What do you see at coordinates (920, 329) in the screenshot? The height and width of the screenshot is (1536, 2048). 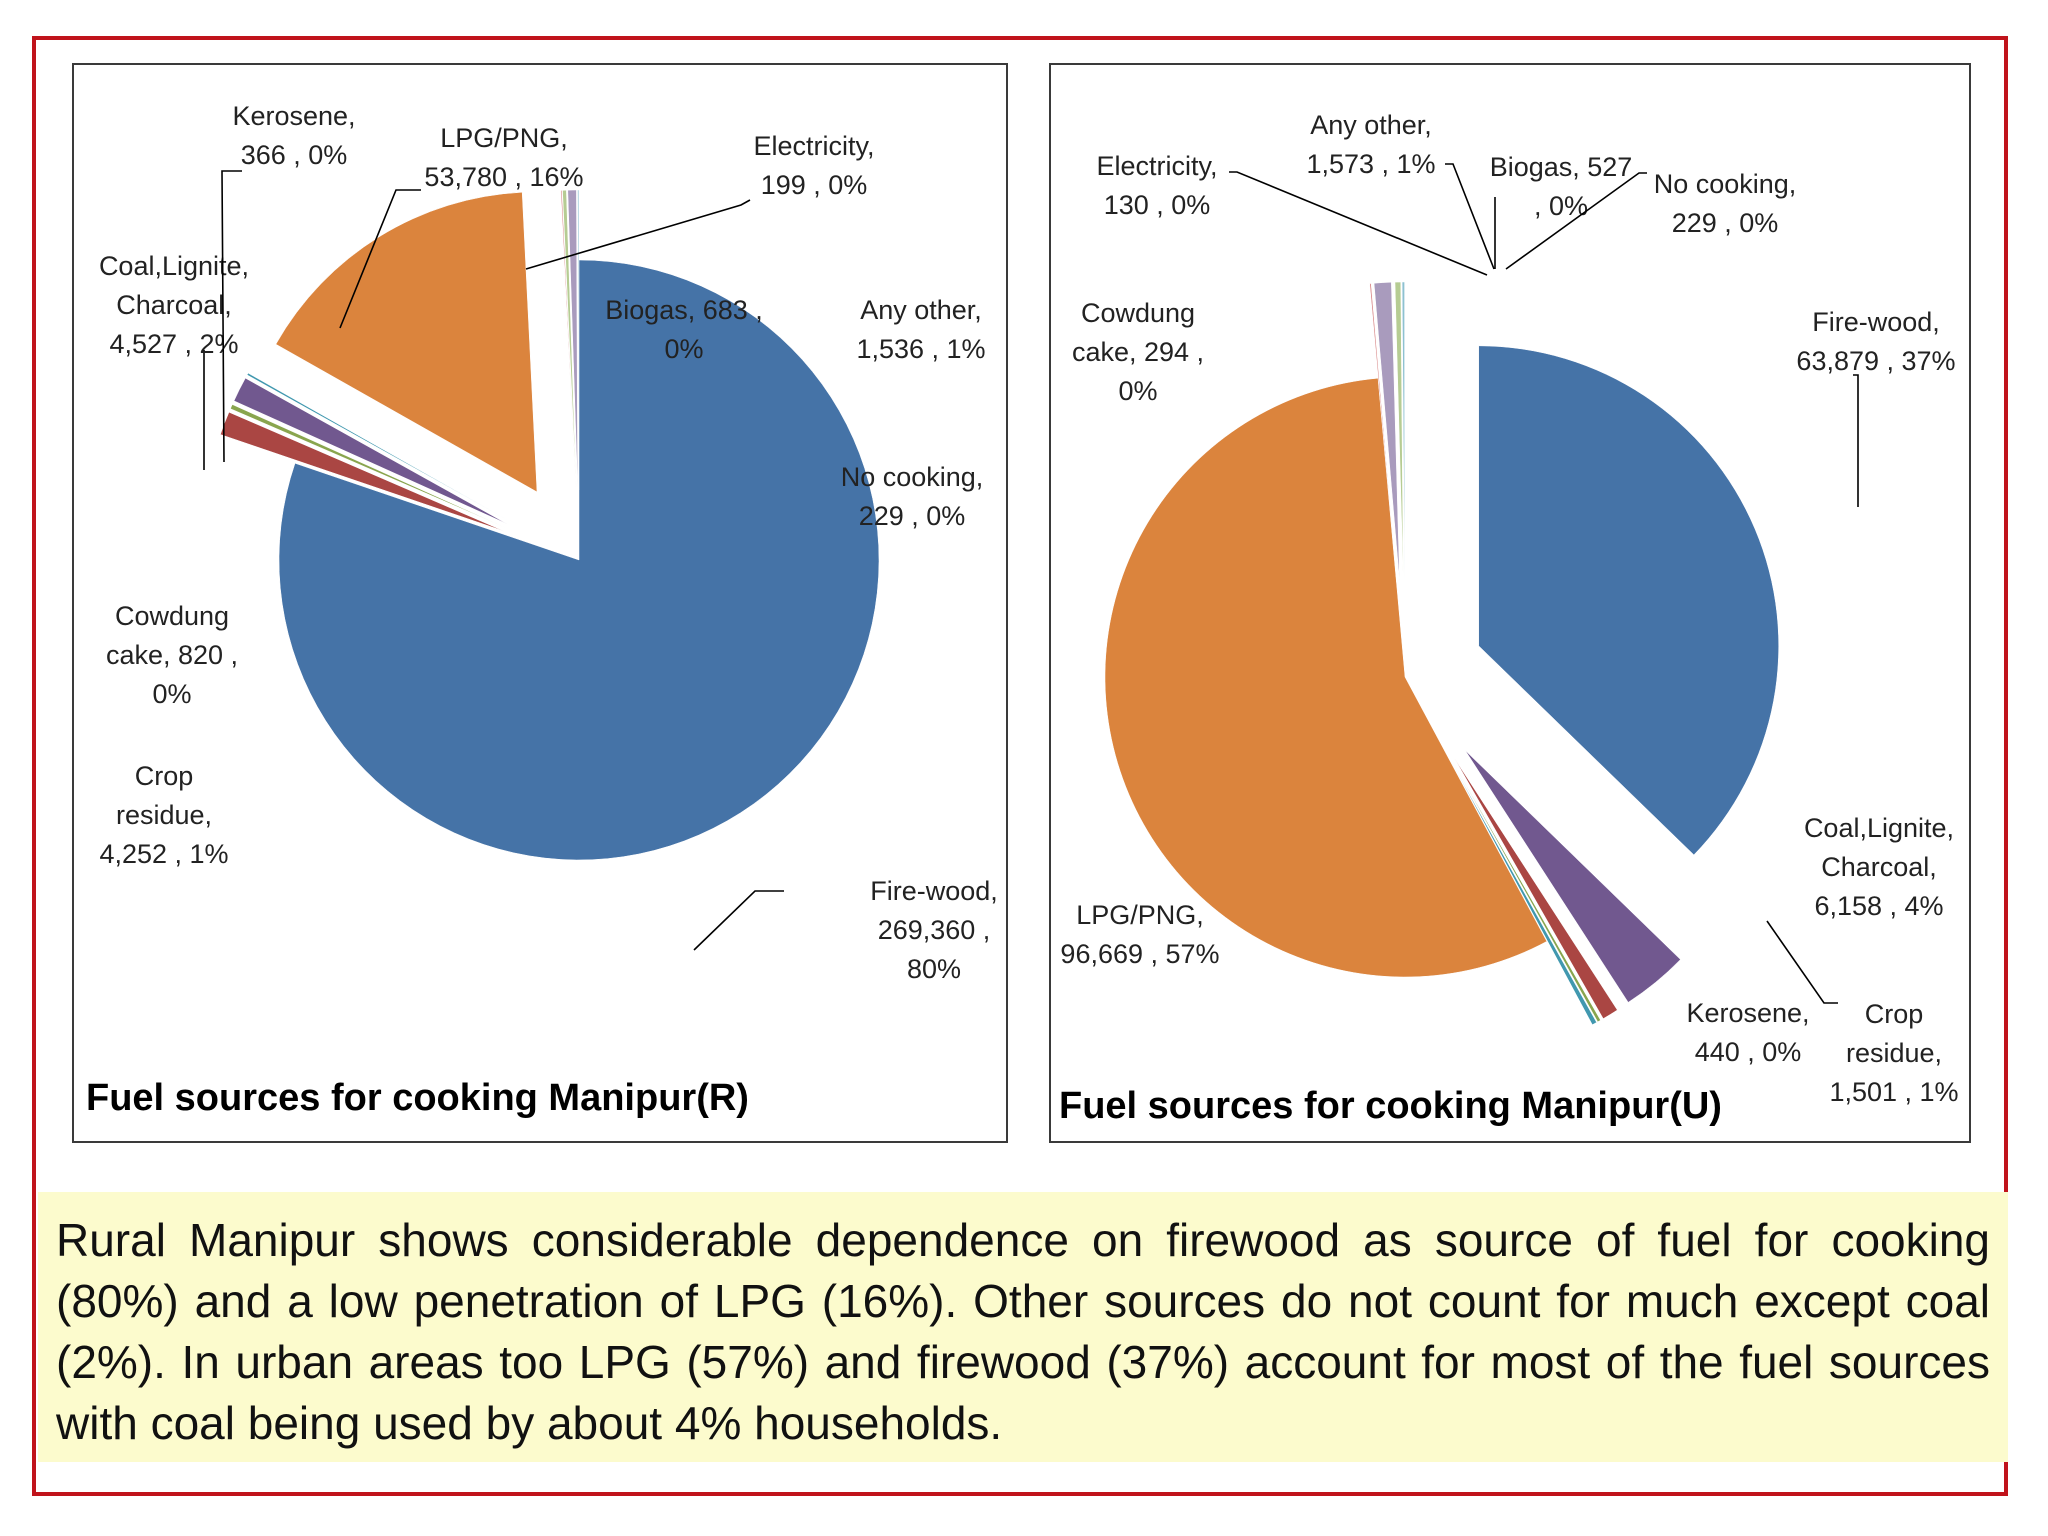 I see `slice-label-any-other: Any other, 1,536 , 1%` at bounding box center [920, 329].